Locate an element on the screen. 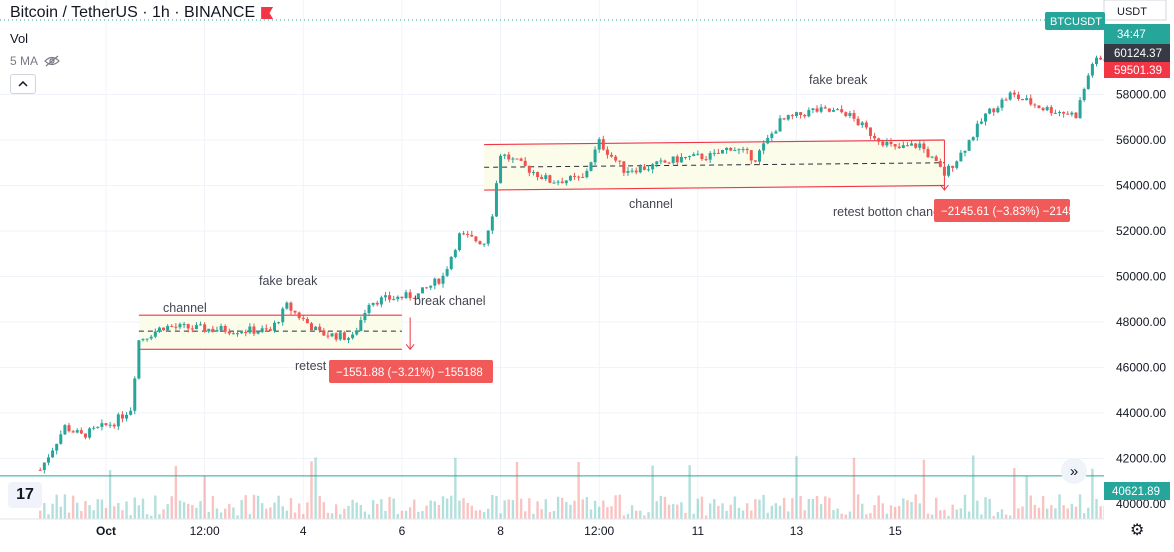 The image size is (1174, 552). volume-label: Vol is located at coordinates (19, 38).